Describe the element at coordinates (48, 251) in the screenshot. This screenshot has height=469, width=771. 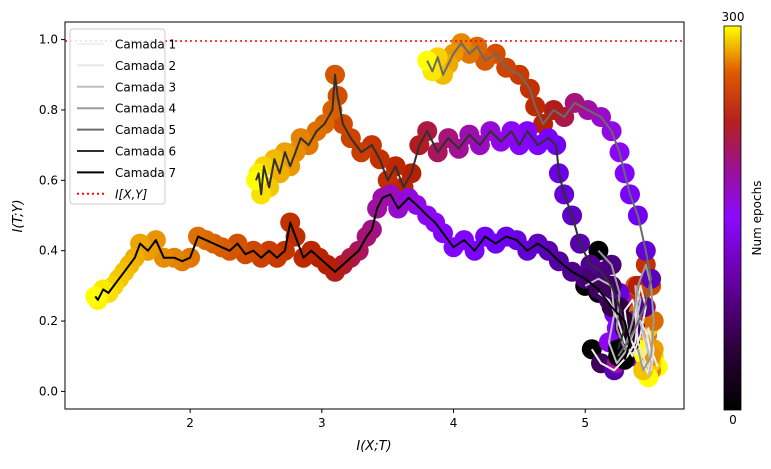
I see `y-tick-label: 0.4` at that location.